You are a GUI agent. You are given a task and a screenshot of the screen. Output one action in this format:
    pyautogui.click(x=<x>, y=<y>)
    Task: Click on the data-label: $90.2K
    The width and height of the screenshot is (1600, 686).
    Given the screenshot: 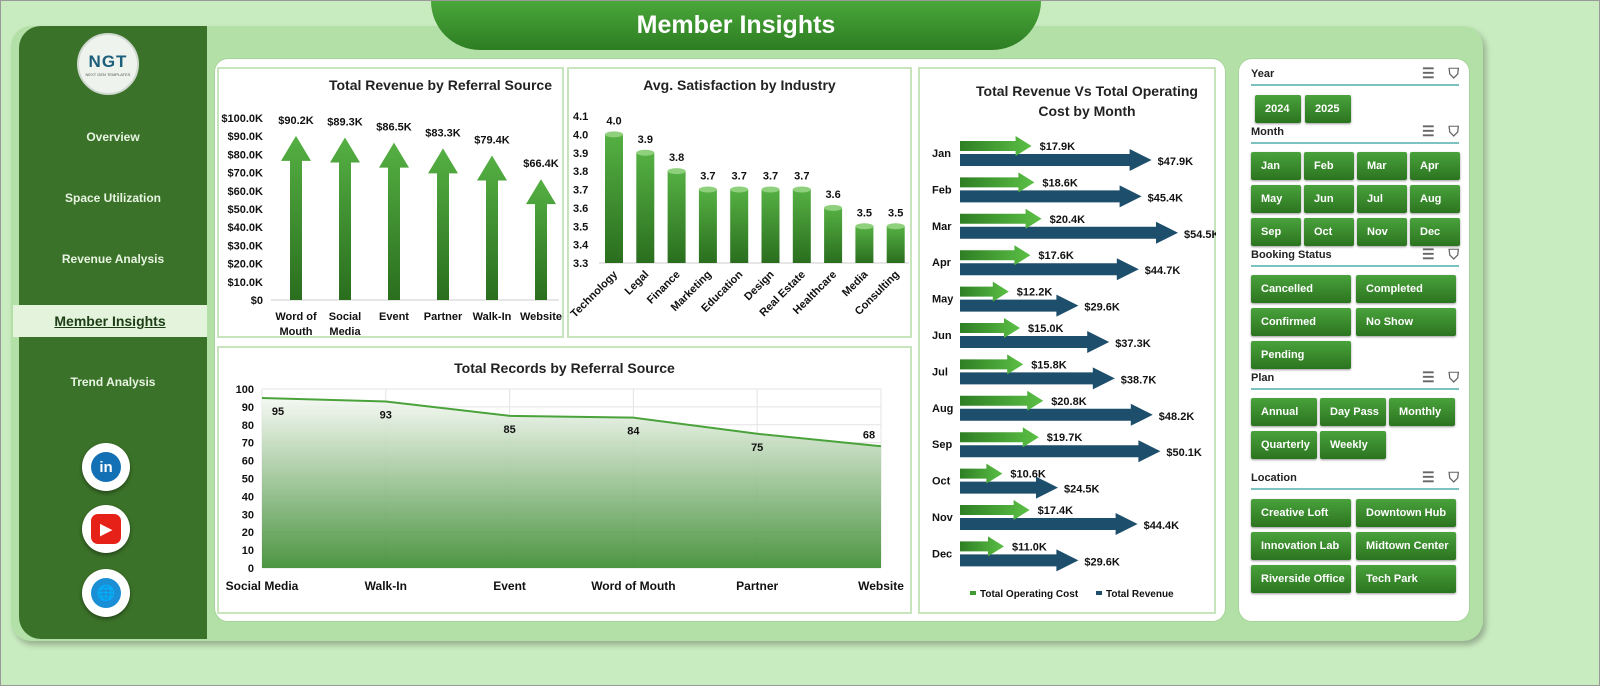 What is the action you would take?
    pyautogui.click(x=296, y=121)
    